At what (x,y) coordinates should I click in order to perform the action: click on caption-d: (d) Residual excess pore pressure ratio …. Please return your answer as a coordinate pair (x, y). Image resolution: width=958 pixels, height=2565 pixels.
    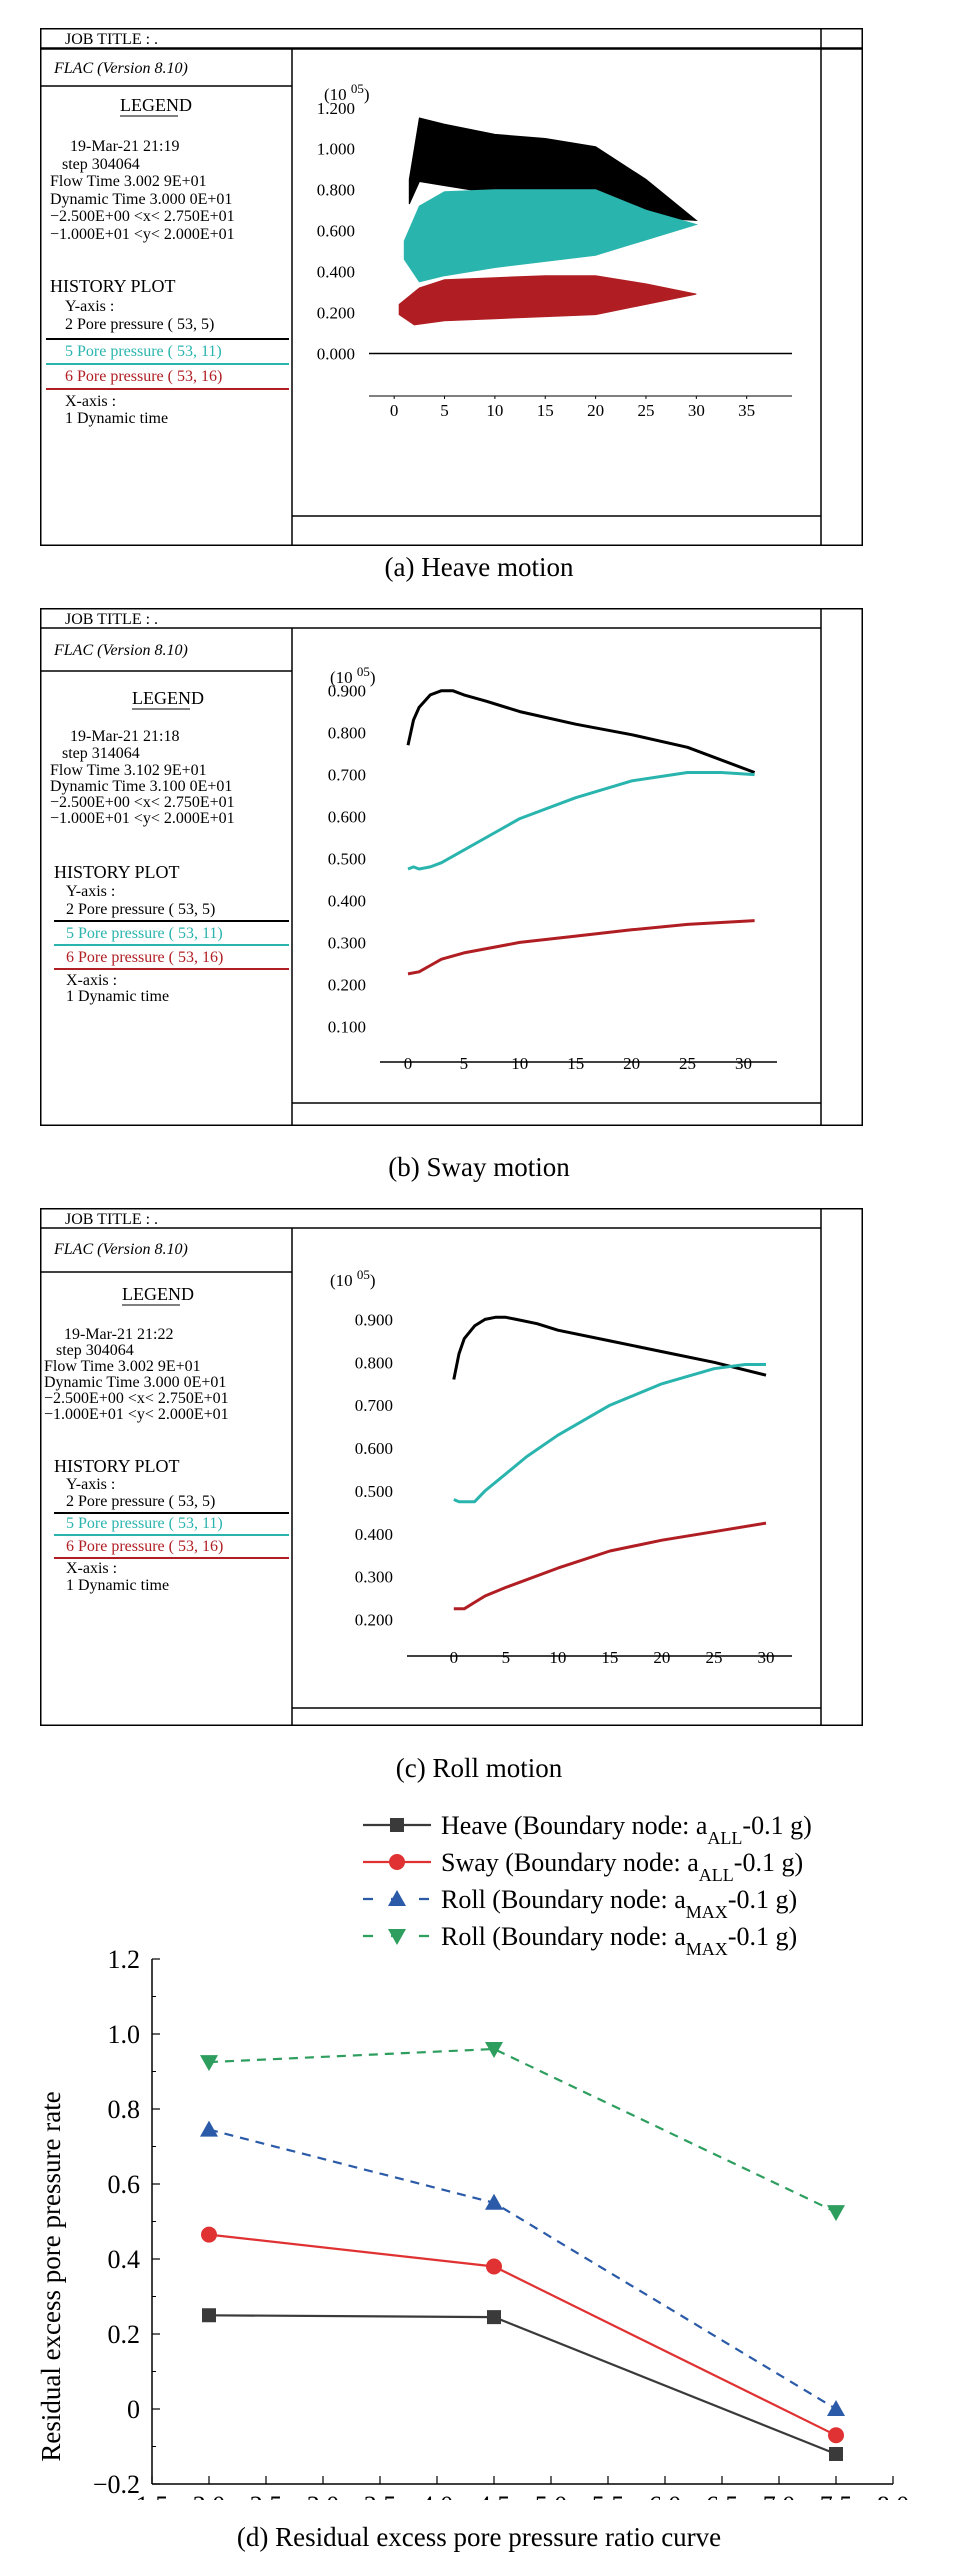
    Looking at the image, I should click on (479, 2537).